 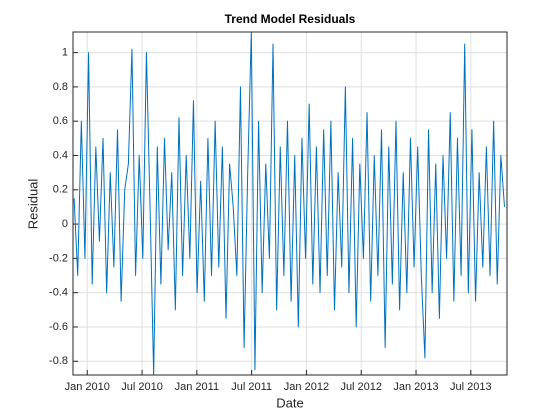 What do you see at coordinates (65, 52) in the screenshot?
I see `y-tick-label: 1` at bounding box center [65, 52].